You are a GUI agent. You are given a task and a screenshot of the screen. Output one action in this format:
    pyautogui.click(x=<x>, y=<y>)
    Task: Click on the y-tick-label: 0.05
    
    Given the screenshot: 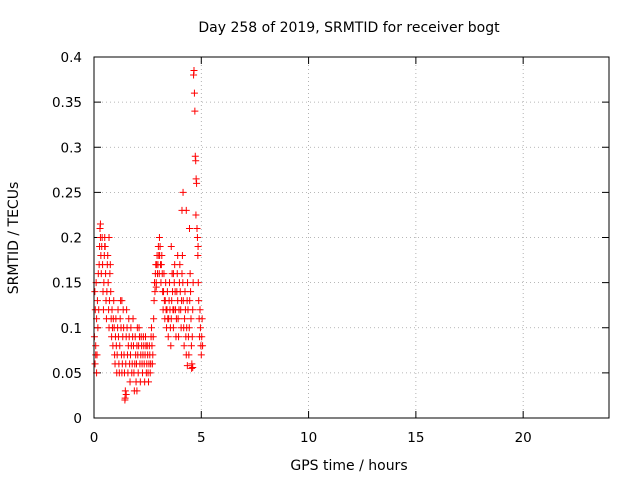 What is the action you would take?
    pyautogui.click(x=67, y=374)
    